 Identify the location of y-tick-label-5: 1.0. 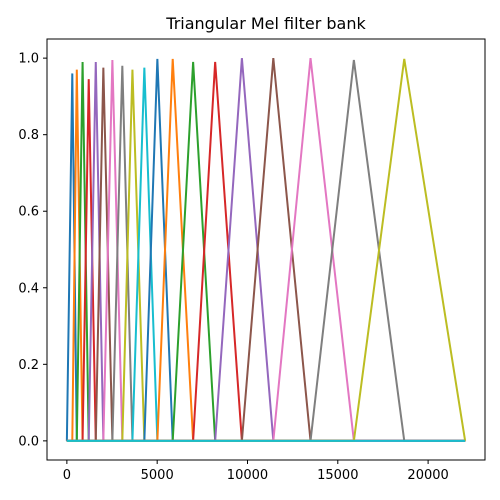
(28, 59).